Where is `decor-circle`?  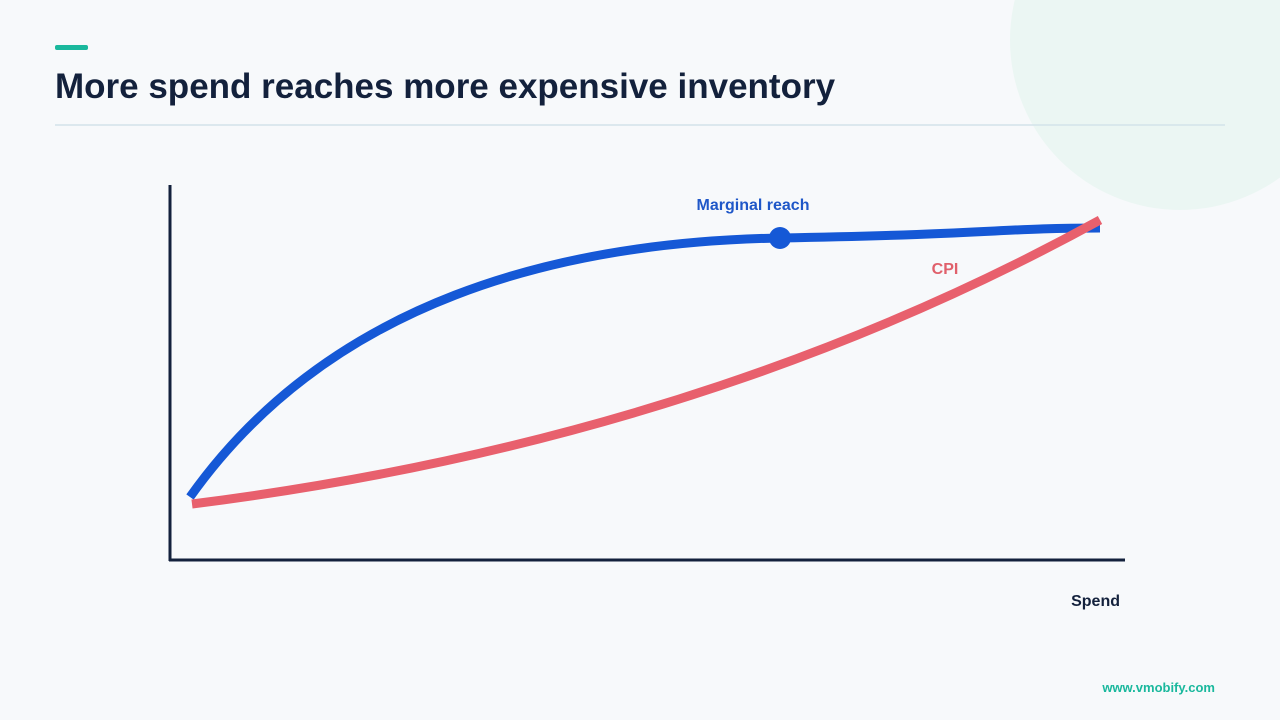
decor-circle is located at coordinates (1145, 105).